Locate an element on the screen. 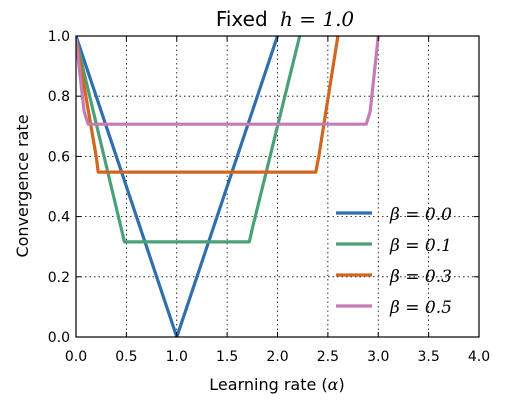 This screenshot has height=414, width=511. x-tick-label: 3.5 is located at coordinates (428, 357).